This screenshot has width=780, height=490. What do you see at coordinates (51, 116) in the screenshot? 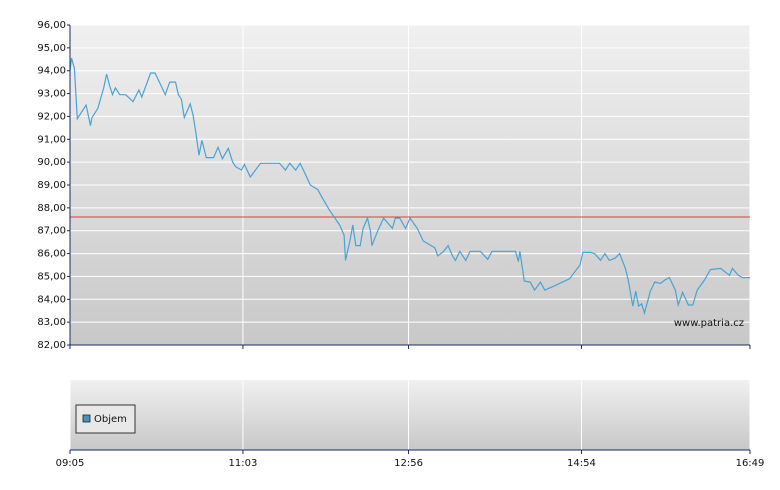
I see `y-tick-label: 92,00` at bounding box center [51, 116].